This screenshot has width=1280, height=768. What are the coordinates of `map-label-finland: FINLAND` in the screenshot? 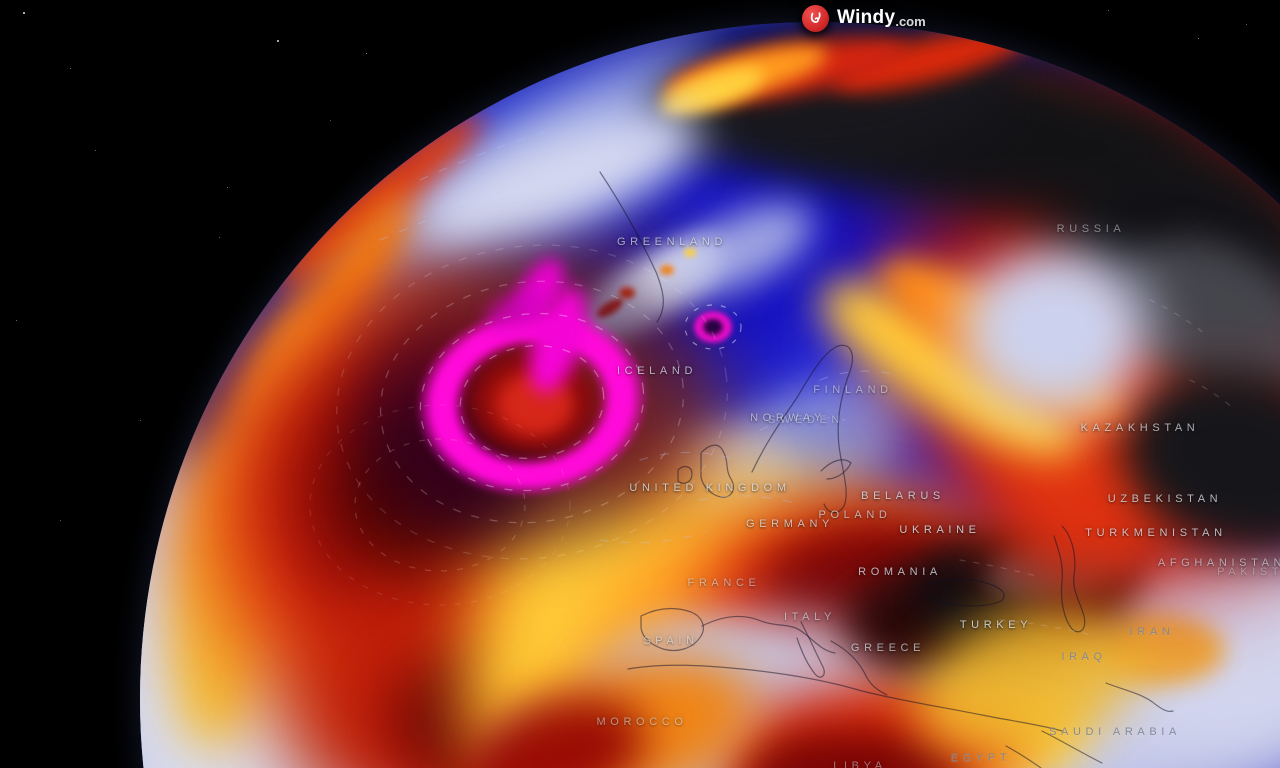 It's located at (853, 390).